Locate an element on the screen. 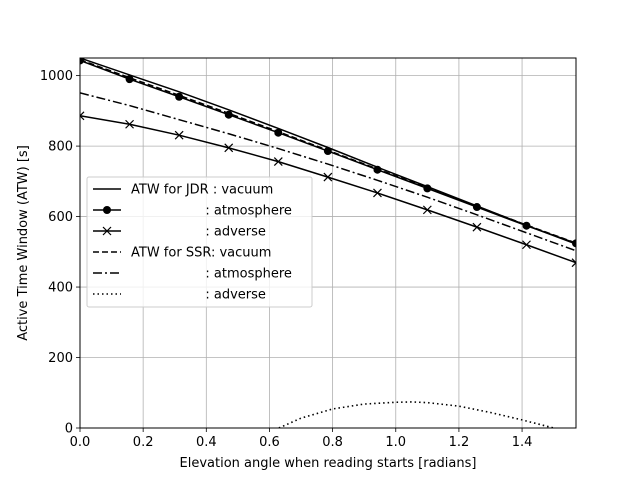 This screenshot has height=480, width=640. legend-label-5: : atmosphere is located at coordinates (211, 274).